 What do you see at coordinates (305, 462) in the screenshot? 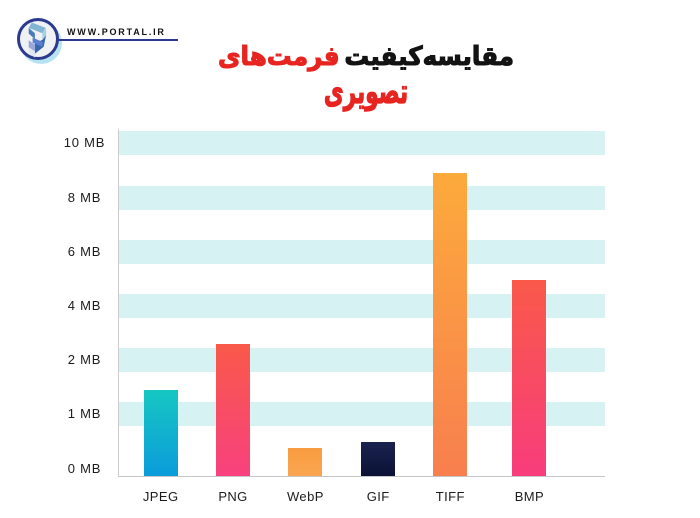
I see `bar-webp` at bounding box center [305, 462].